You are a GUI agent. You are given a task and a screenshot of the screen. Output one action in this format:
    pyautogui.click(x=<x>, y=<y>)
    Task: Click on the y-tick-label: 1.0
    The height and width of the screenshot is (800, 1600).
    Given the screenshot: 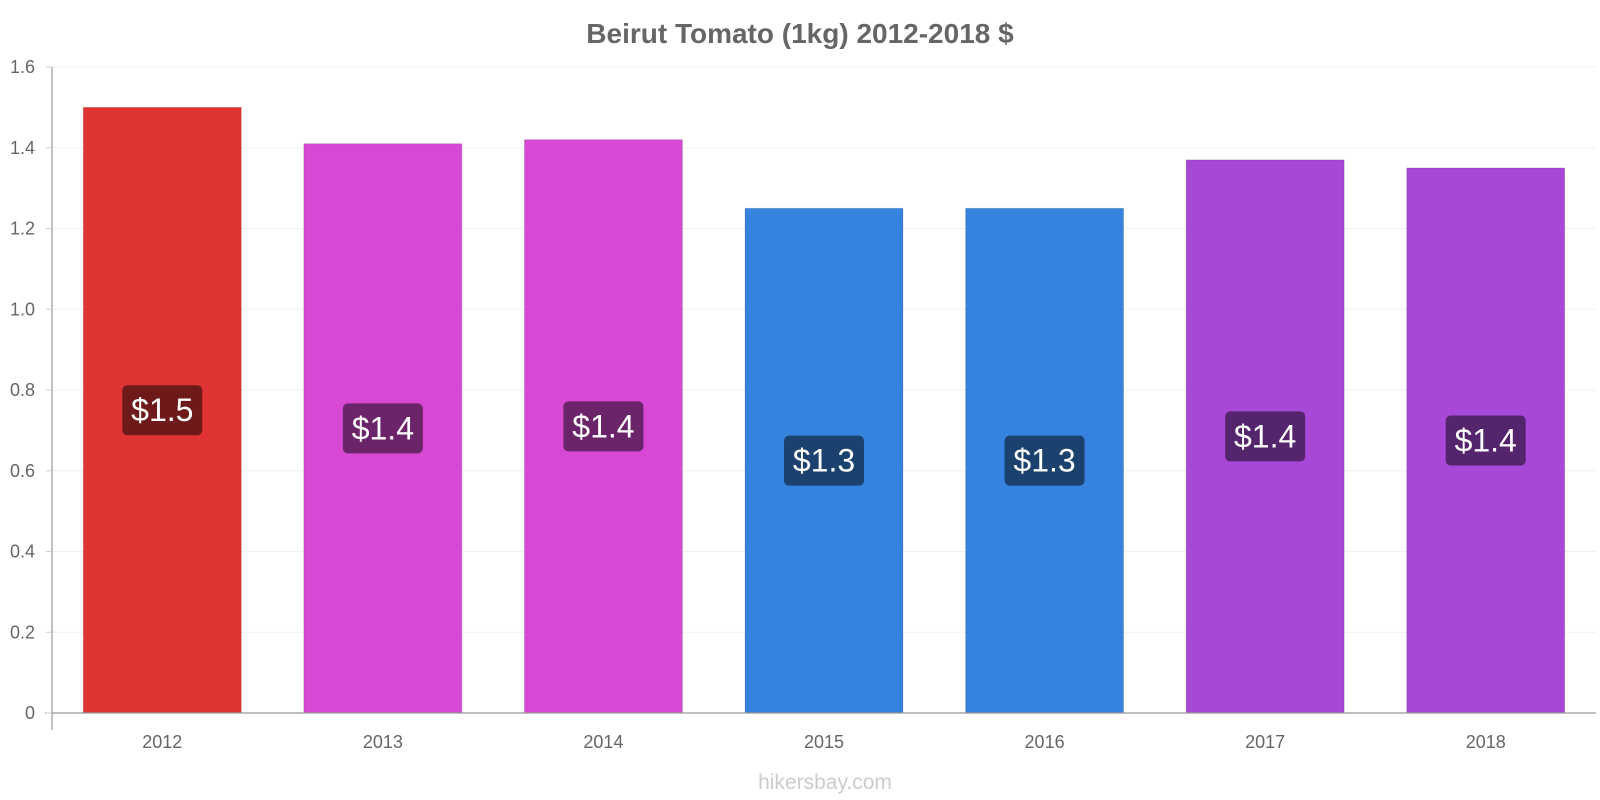 What is the action you would take?
    pyautogui.click(x=22, y=309)
    